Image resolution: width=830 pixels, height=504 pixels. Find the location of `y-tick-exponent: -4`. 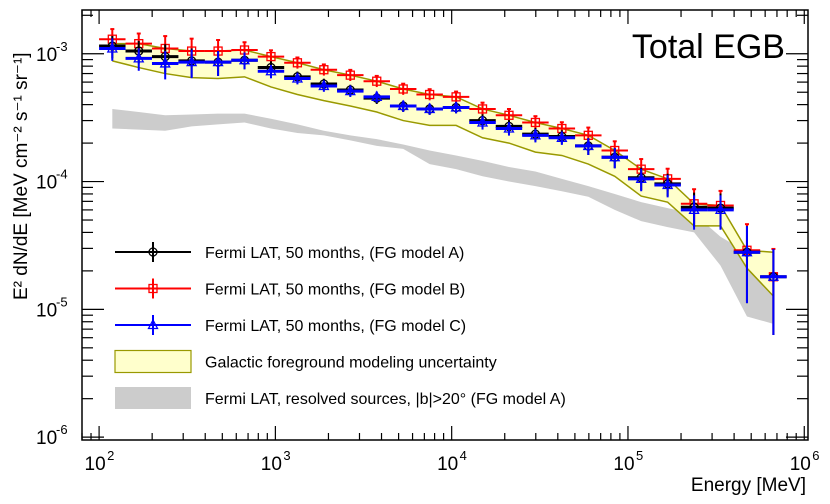

y-tick-exponent: -4 is located at coordinates (62, 174).